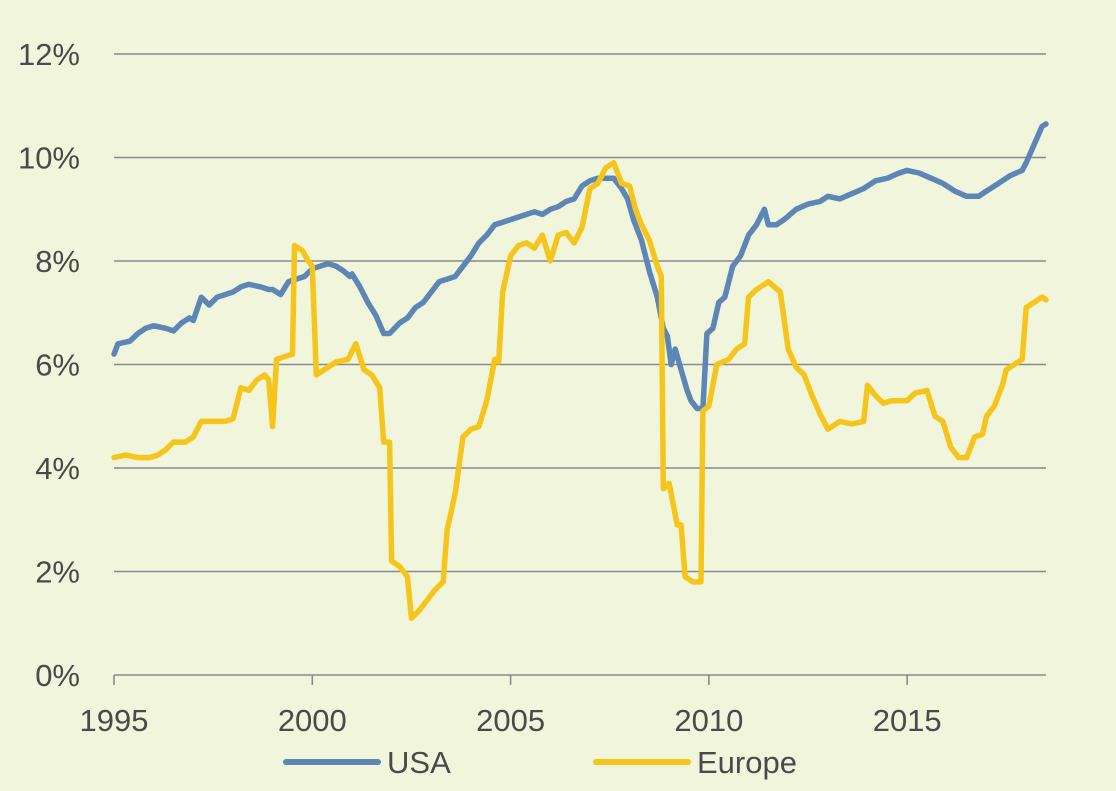 This screenshot has width=1116, height=791. Describe the element at coordinates (312, 720) in the screenshot. I see `x-tick-label: 2000` at that location.